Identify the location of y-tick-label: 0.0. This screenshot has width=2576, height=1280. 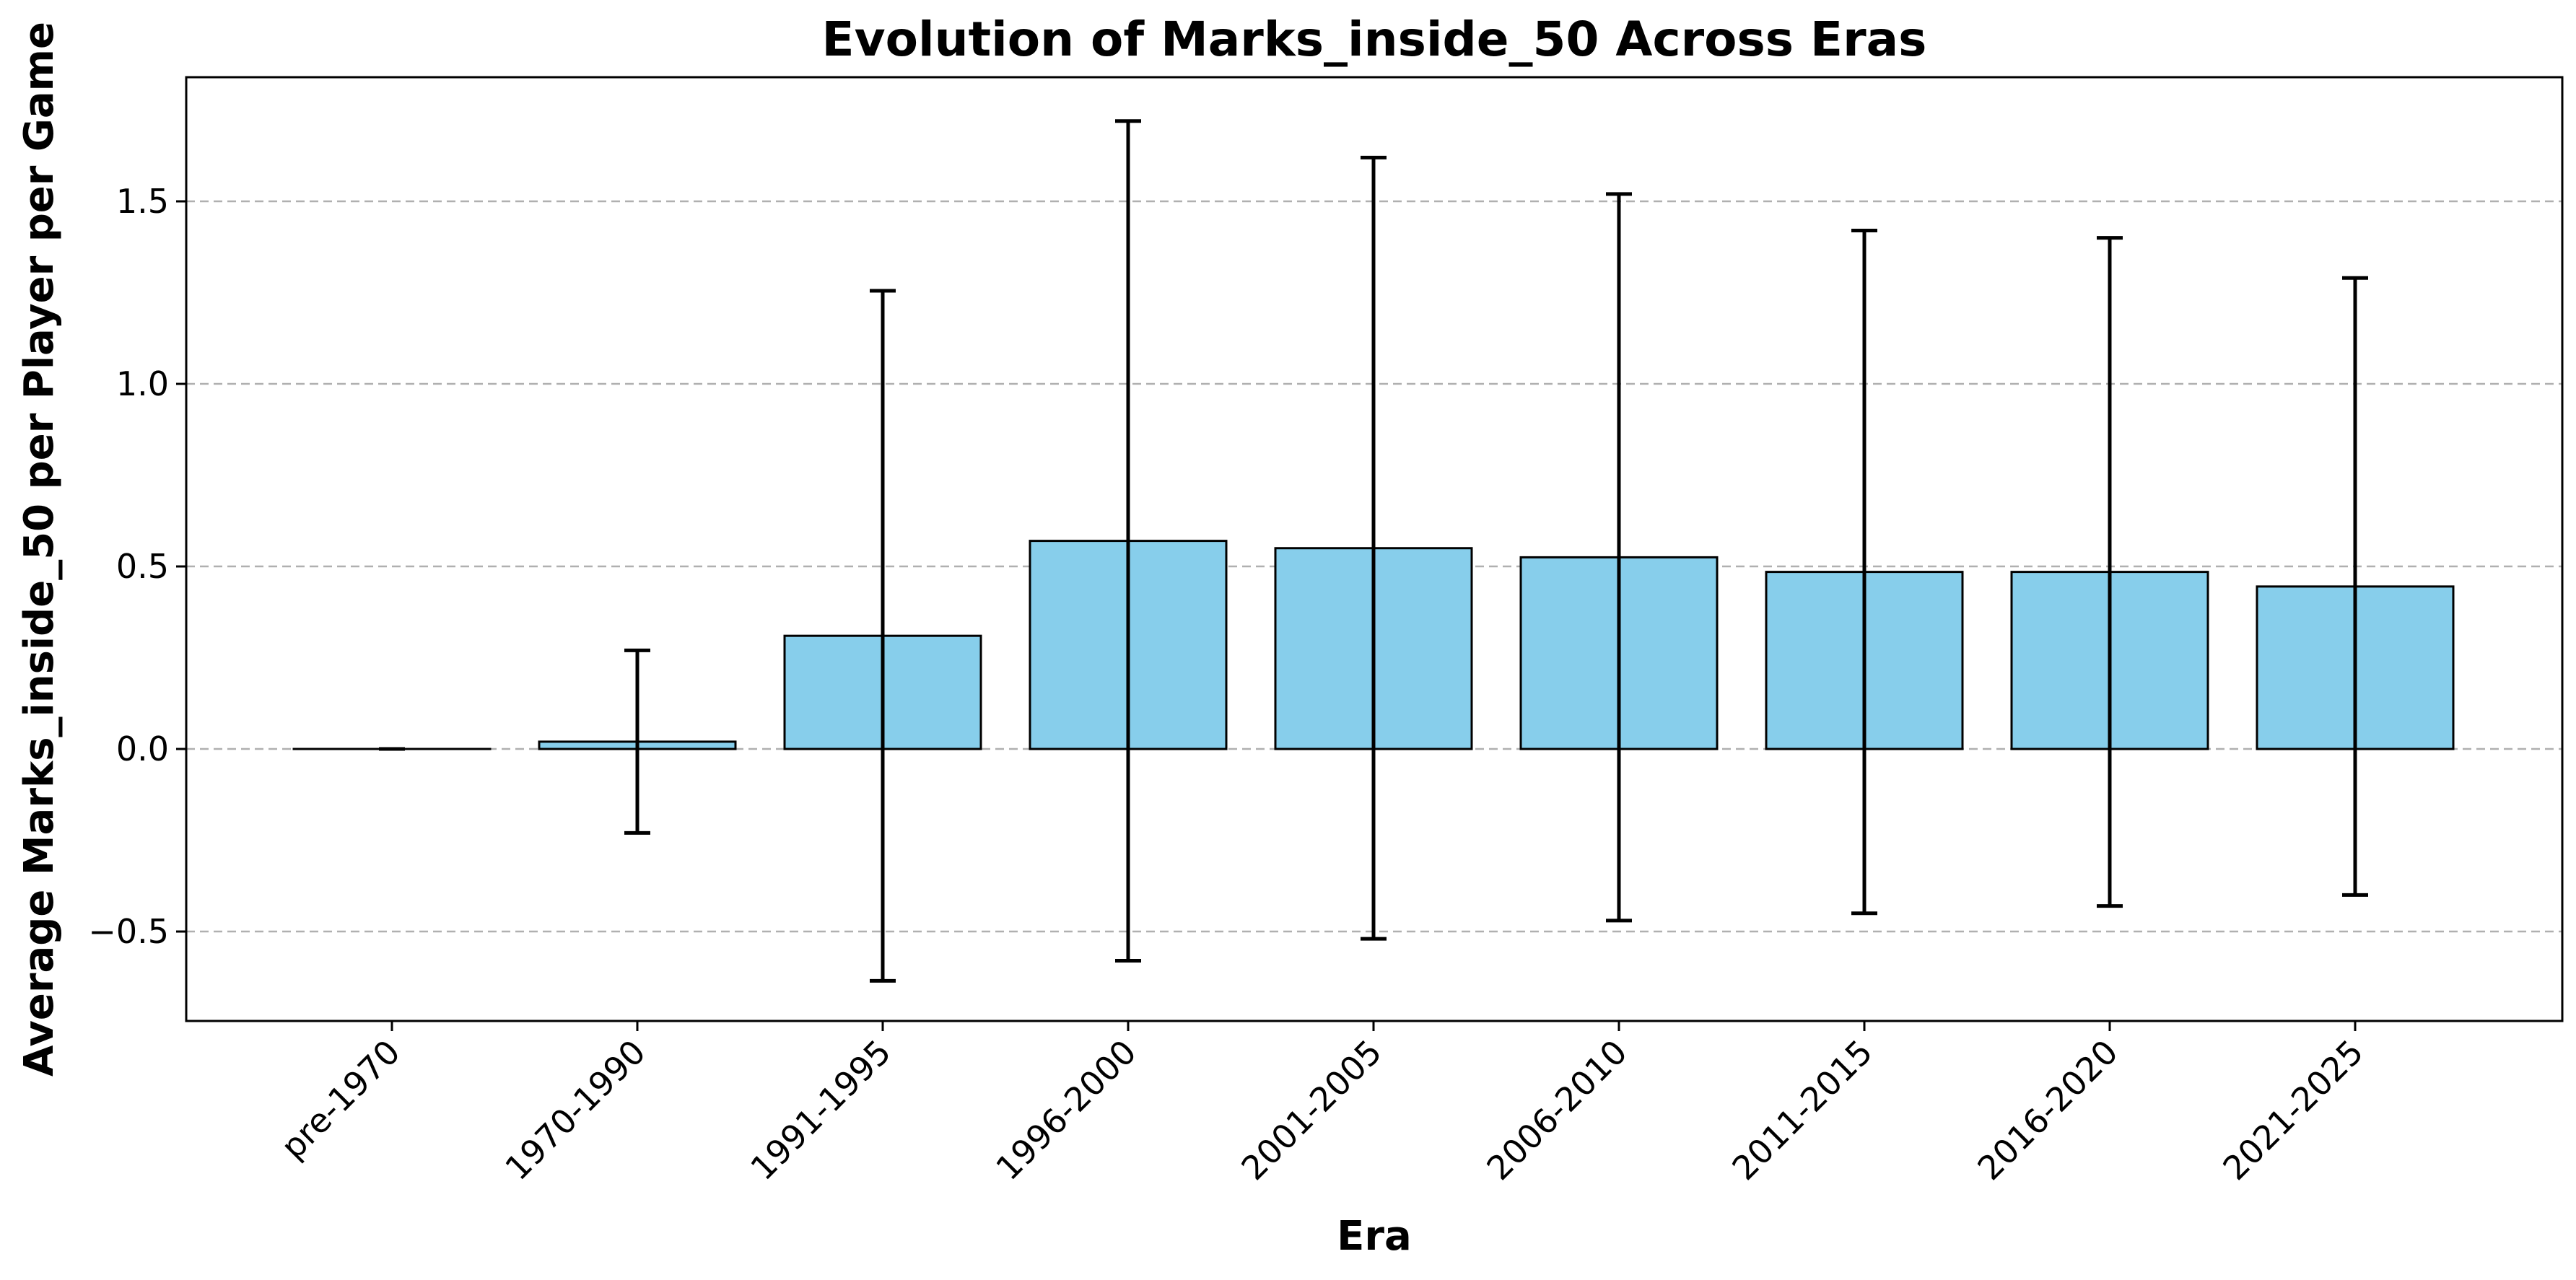
(142, 748).